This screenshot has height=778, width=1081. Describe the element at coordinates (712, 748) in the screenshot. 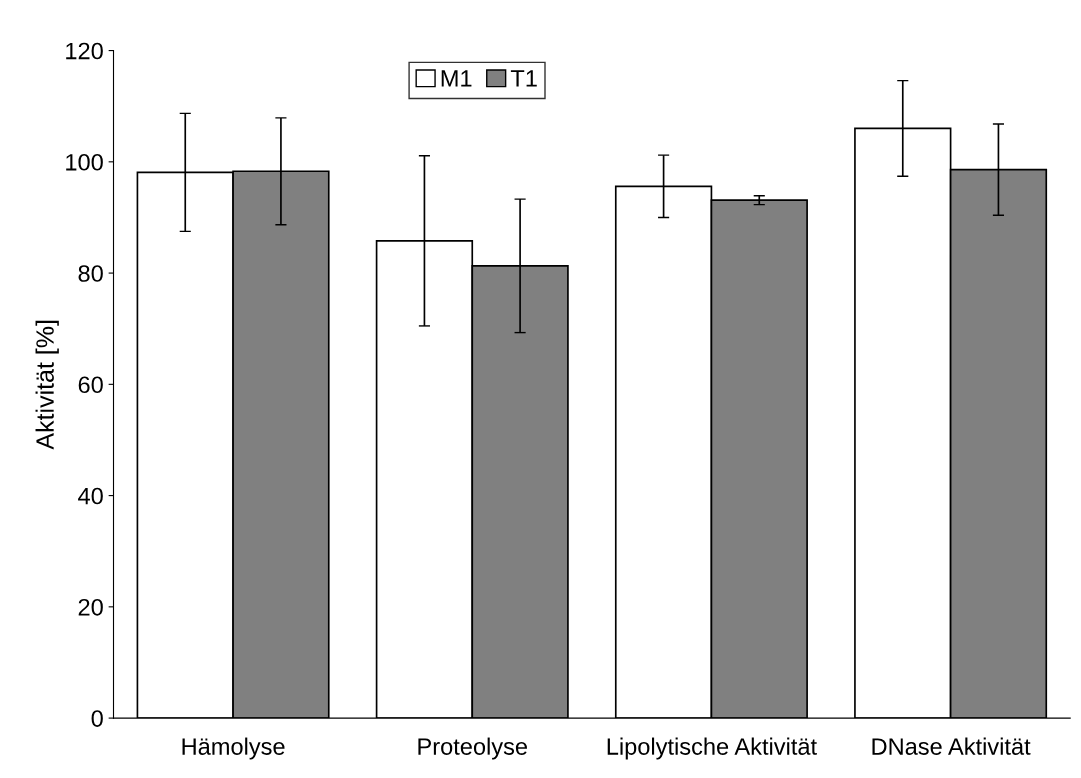

I see `x-tick-label: Lipolytische Aktivität` at that location.